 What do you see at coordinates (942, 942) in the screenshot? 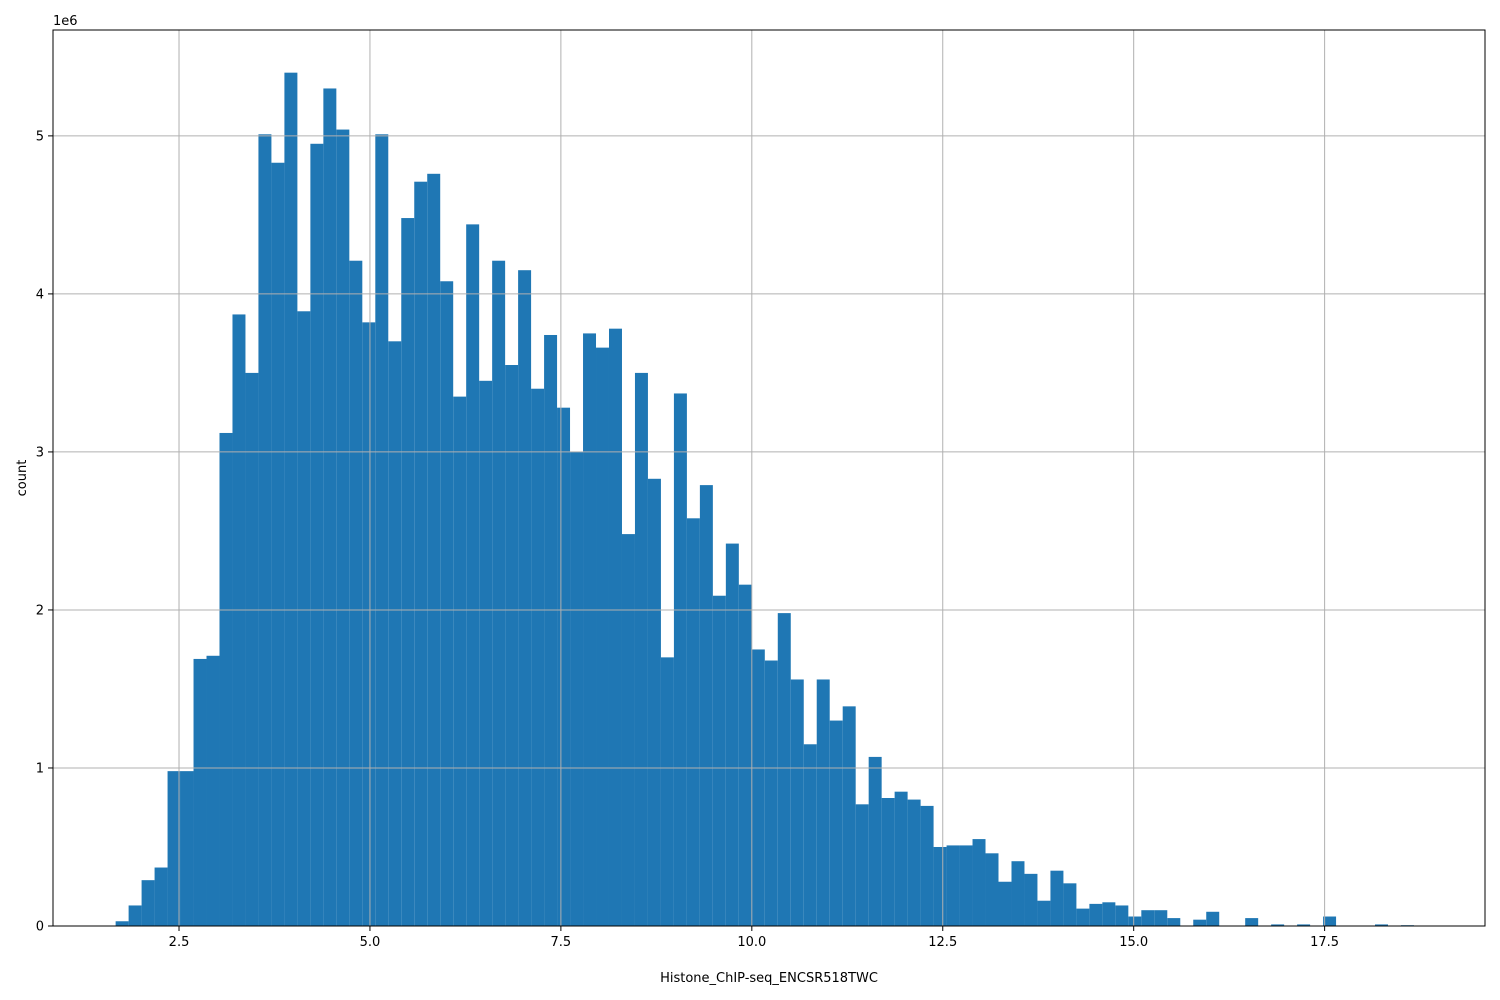
I see `x-tick-label: 12.5` at bounding box center [942, 942].